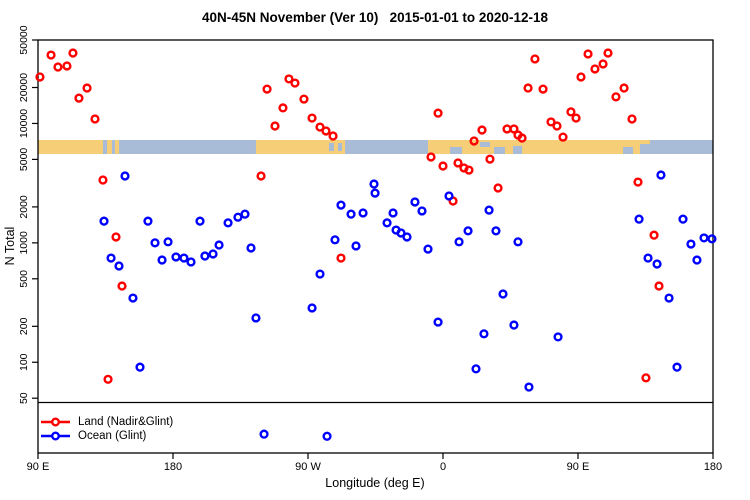 This screenshot has height=500, width=750. I want to click on legend-label-ocean: Ocean (Glint), so click(112, 436).